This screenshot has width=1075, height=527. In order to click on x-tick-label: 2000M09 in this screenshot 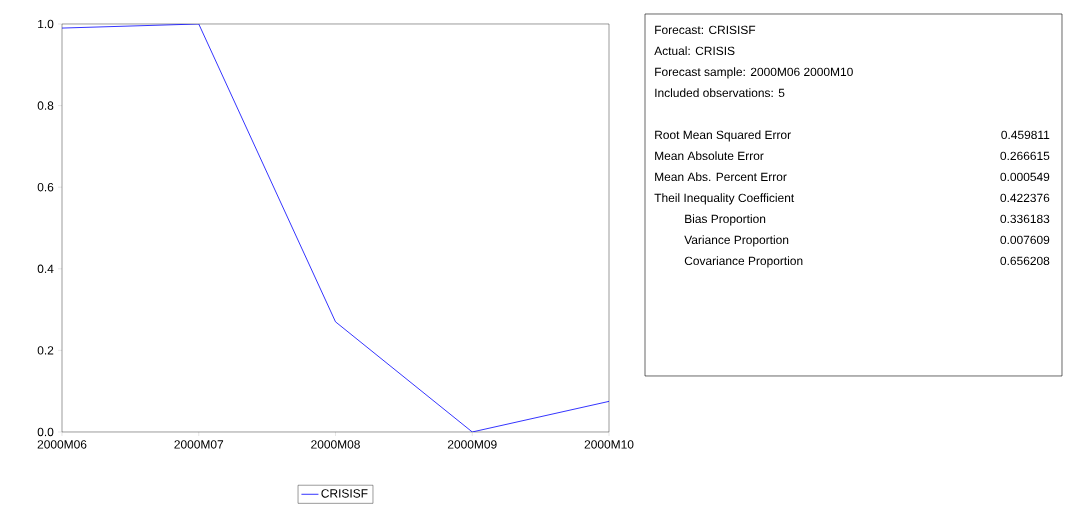, I will do `click(472, 444)`.